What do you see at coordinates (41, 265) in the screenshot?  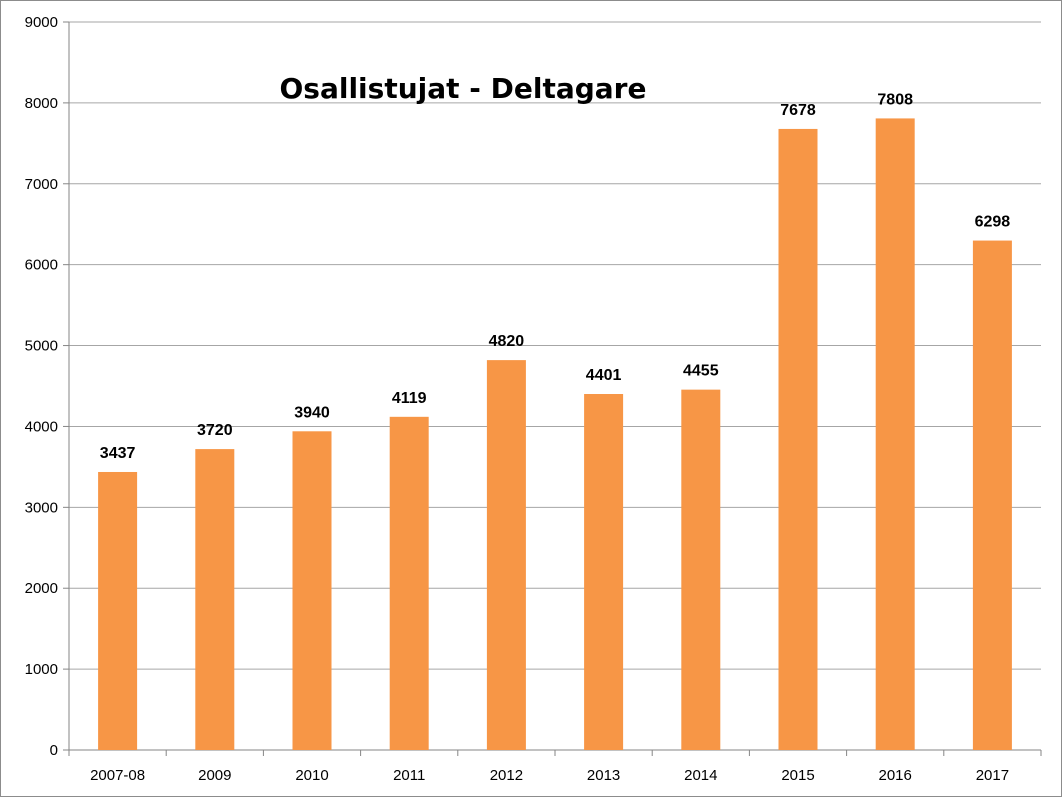 I see `y-tick-label: 6000` at bounding box center [41, 265].